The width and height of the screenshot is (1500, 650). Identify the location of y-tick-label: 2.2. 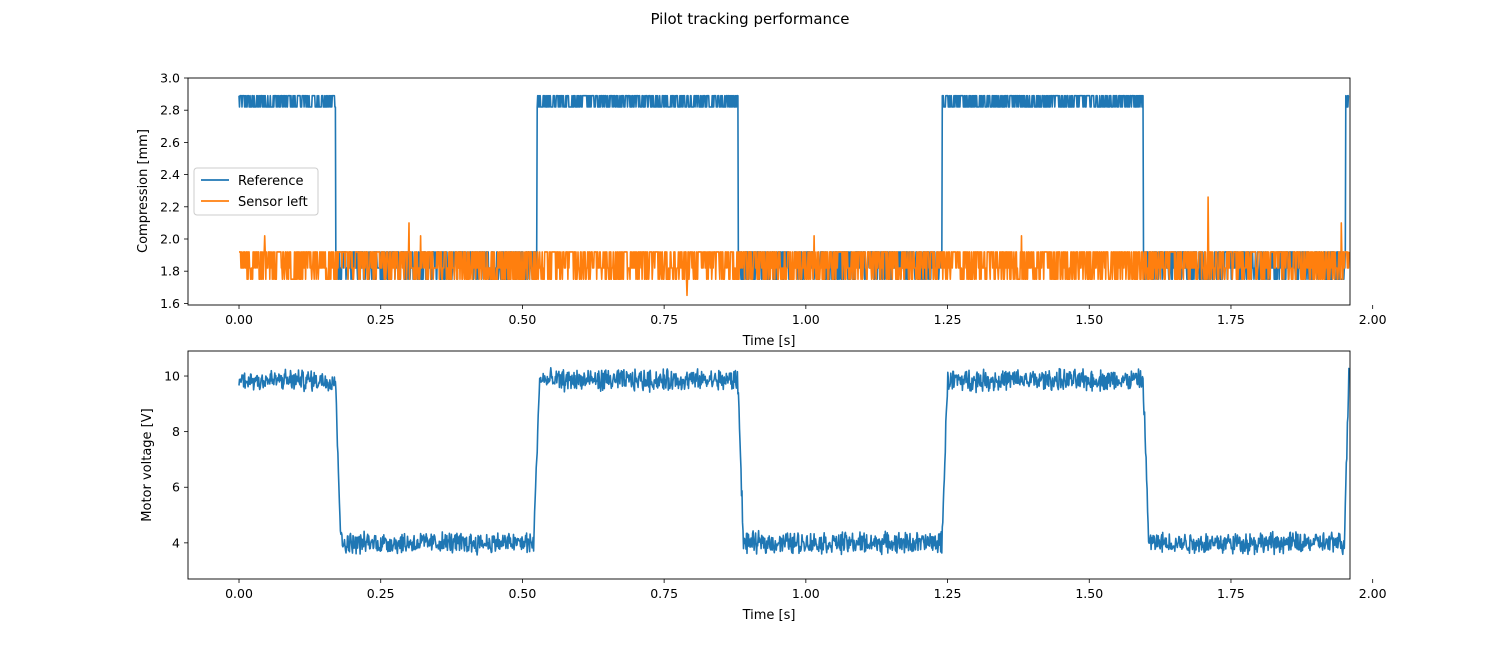
(170, 206).